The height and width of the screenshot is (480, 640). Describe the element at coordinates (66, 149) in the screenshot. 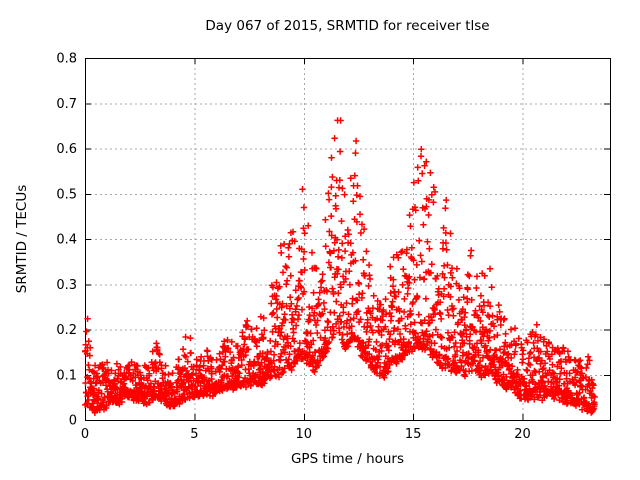

I see `svg-text: 0.6` at that location.